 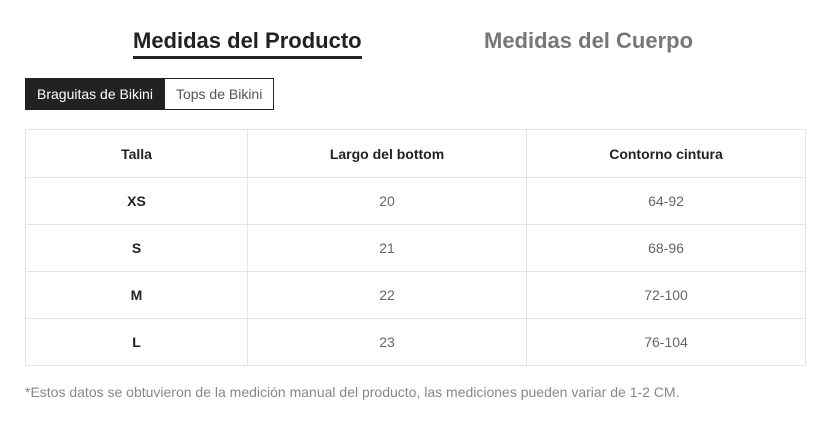 What do you see at coordinates (136, 248) in the screenshot?
I see `size-cell: S` at bounding box center [136, 248].